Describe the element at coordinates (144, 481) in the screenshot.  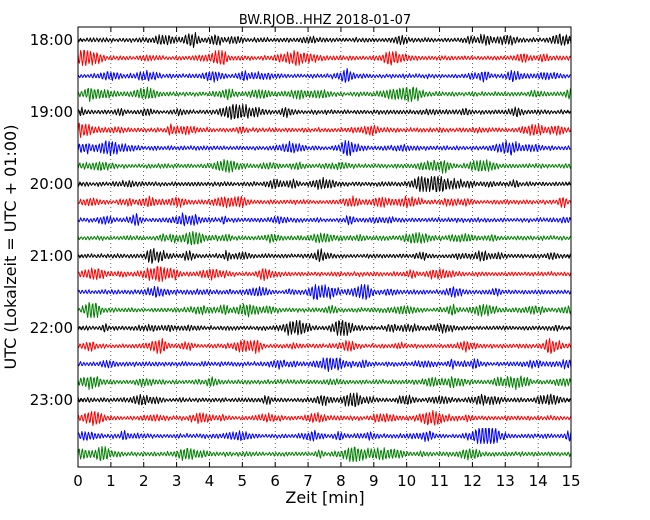
I see `x-tick-label: 2` at that location.